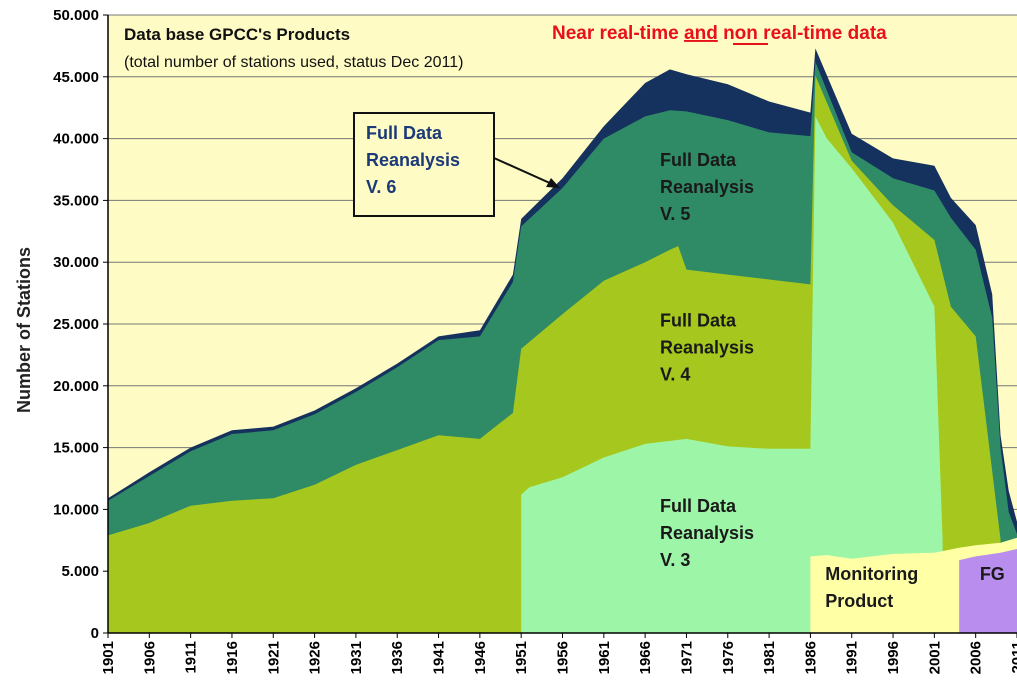 The width and height of the screenshot is (1017, 695). I want to click on v6-annotation-line-1: Full Data, so click(404, 133).